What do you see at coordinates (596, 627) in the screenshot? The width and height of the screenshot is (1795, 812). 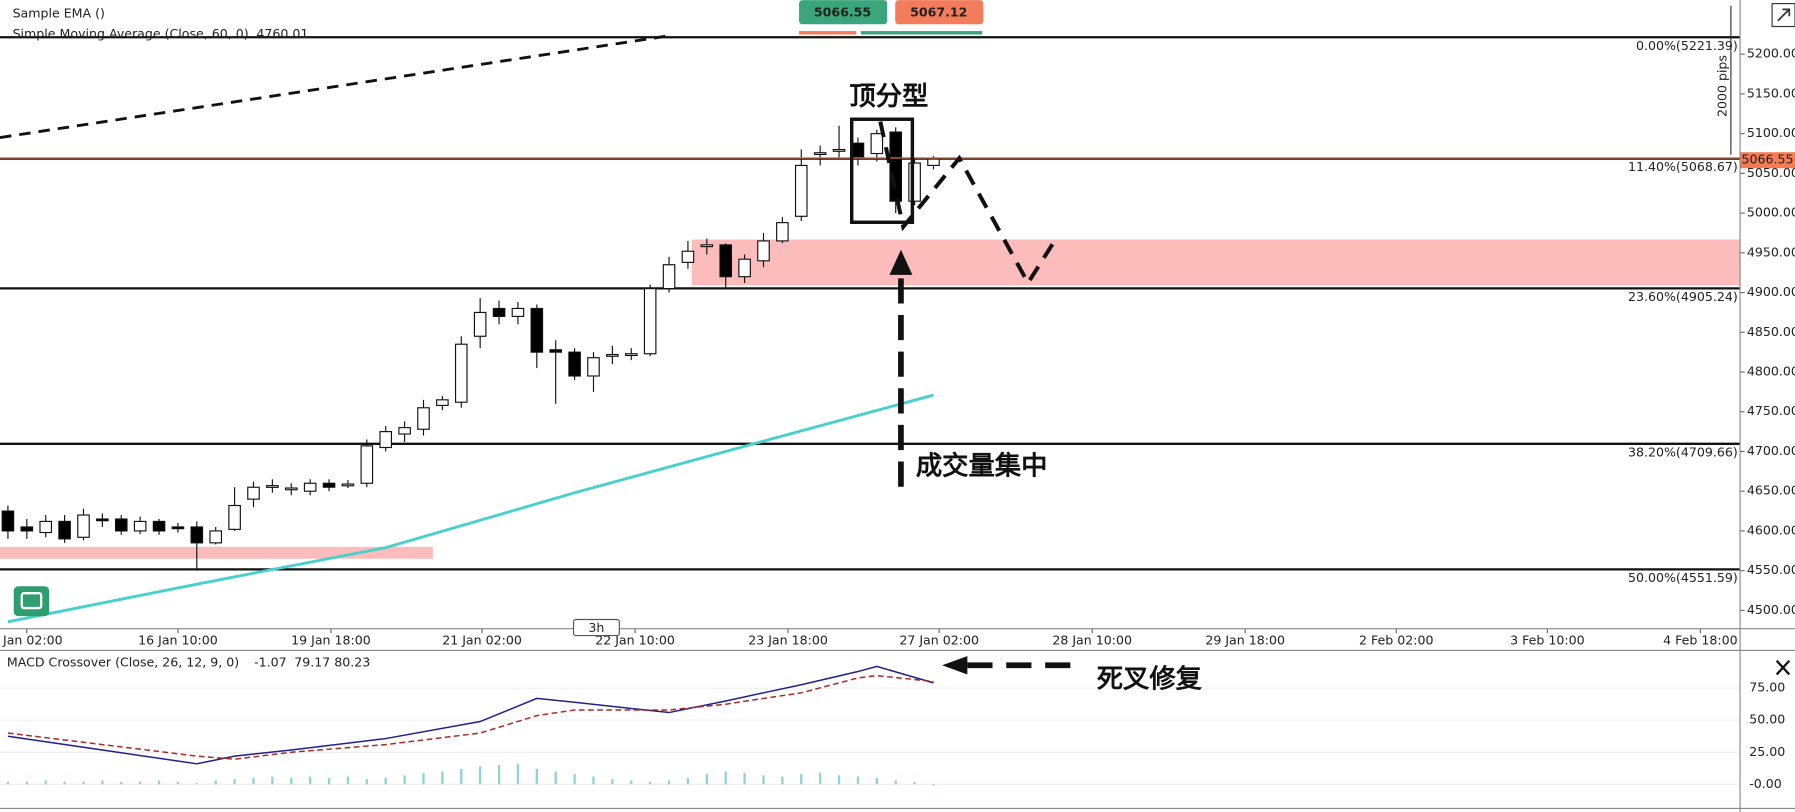 I see `interval-box` at bounding box center [596, 627].